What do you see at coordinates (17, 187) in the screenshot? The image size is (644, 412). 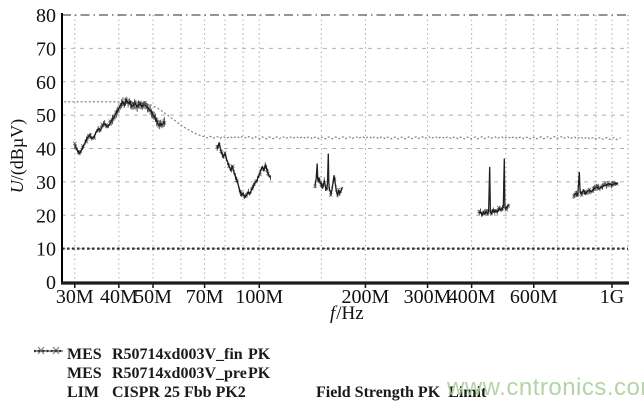 I see `y-axis-variable: U` at bounding box center [17, 187].